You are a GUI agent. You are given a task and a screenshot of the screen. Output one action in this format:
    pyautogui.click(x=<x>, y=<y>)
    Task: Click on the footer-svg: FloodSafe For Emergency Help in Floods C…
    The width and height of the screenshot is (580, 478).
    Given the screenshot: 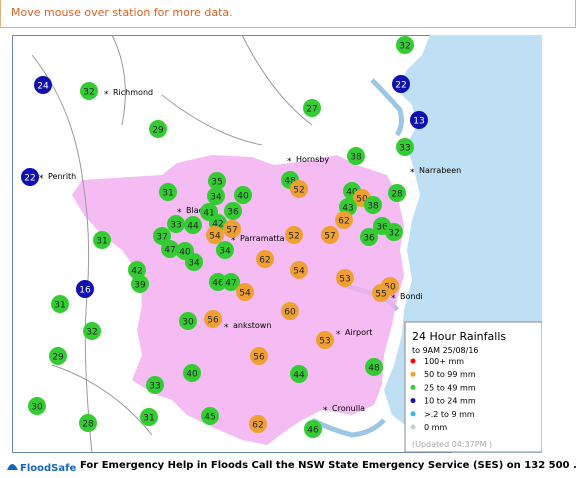 What is the action you would take?
    pyautogui.click(x=292, y=467)
    